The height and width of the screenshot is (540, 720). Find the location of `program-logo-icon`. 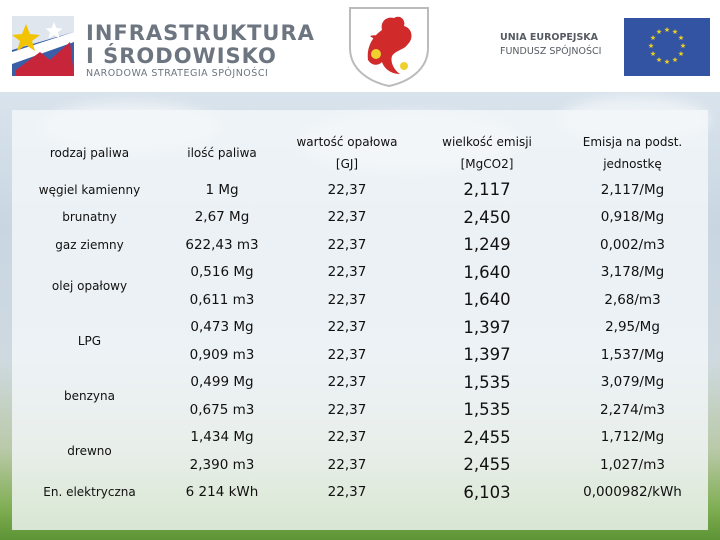

program-logo-icon is located at coordinates (43, 46).